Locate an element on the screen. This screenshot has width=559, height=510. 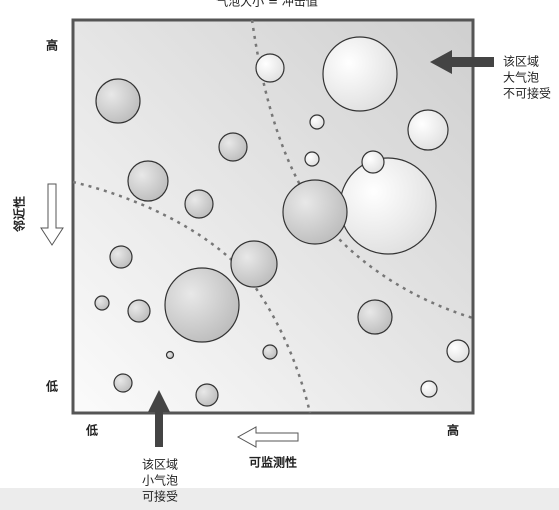
y-axis-label: 邻近性 is located at coordinates (19, 214).